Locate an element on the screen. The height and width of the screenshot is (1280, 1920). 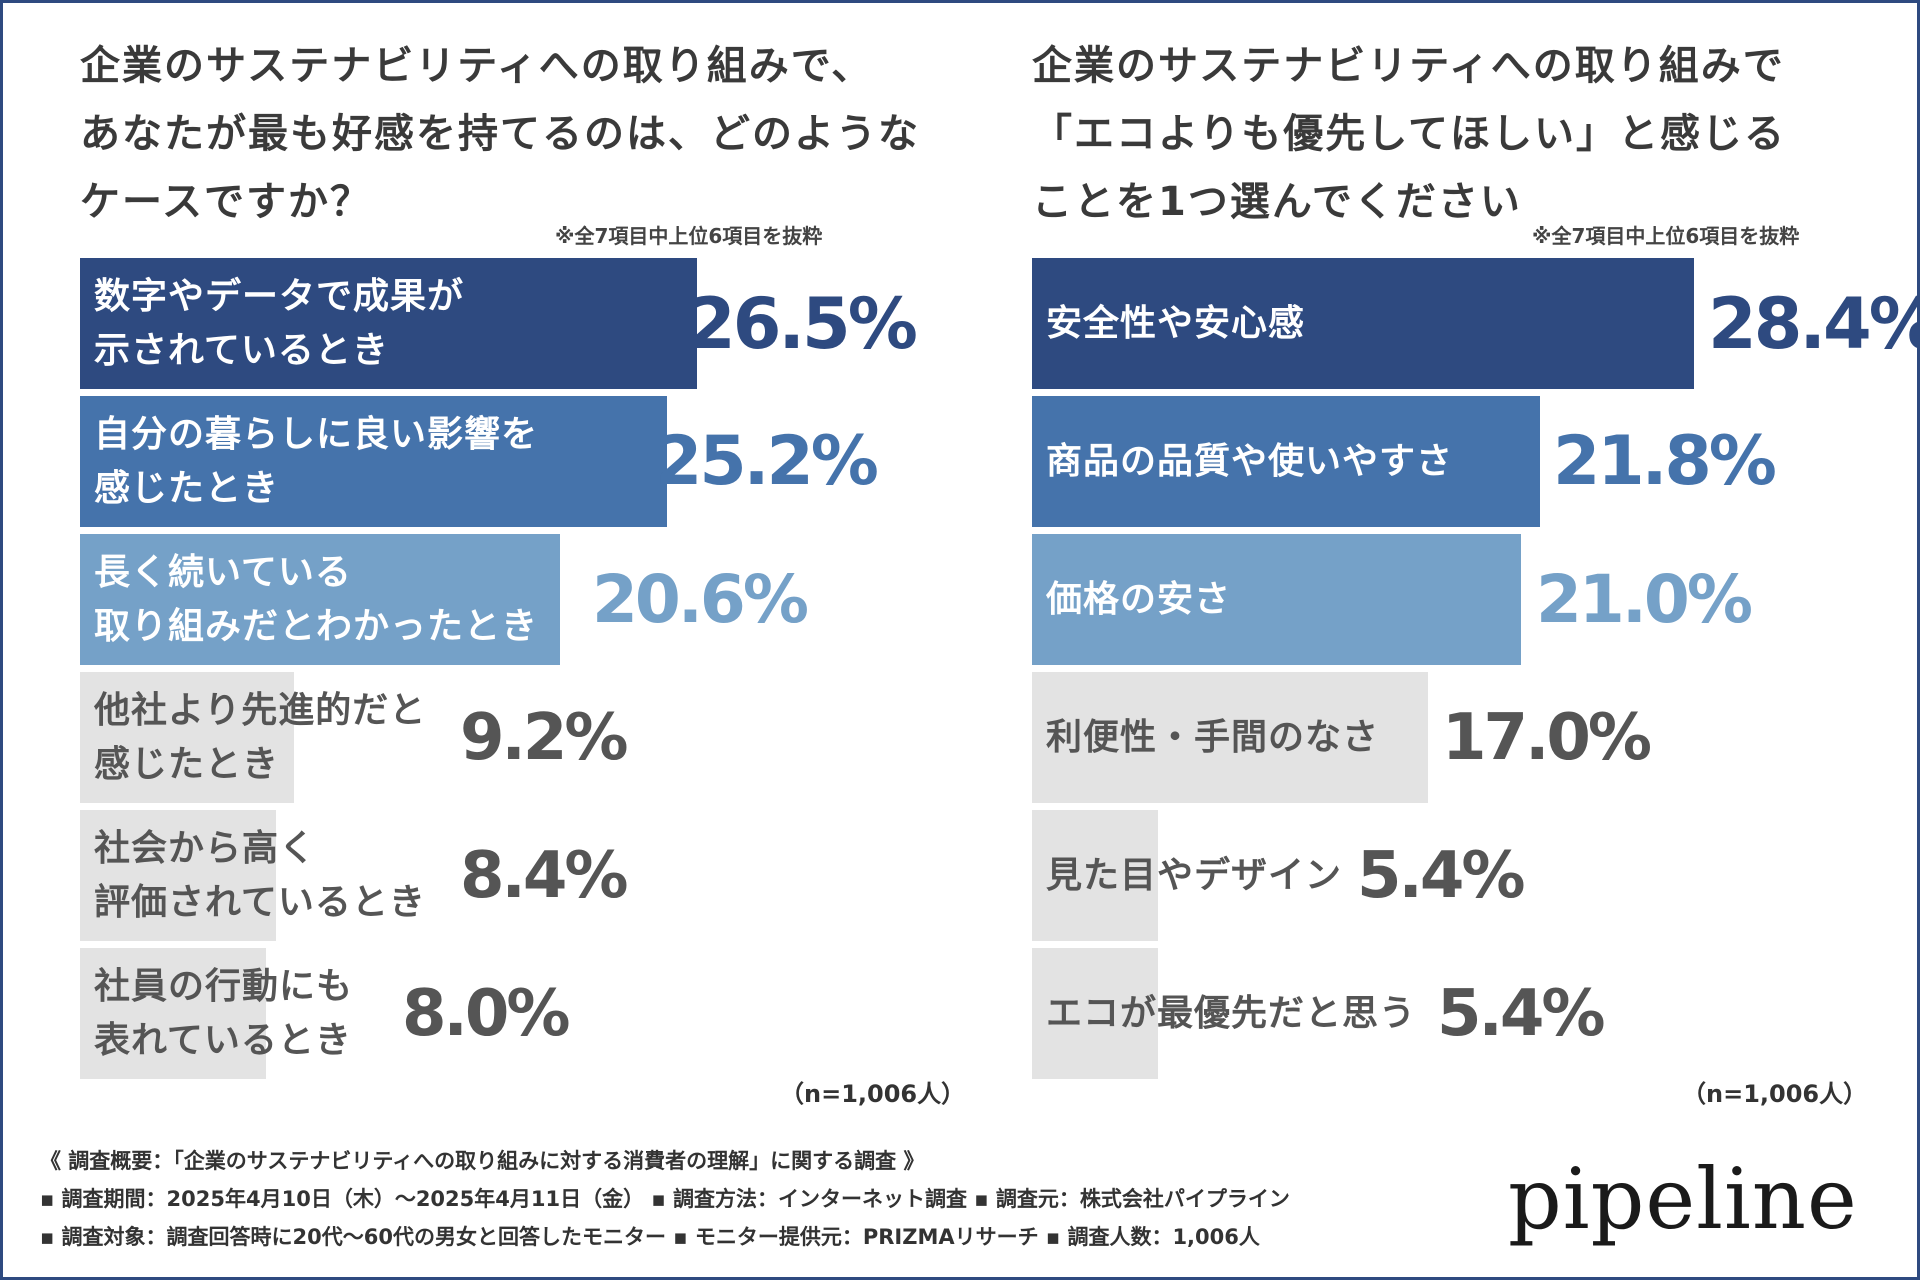
bar-row: 商品の品質や使いやすさ 21.8% is located at coordinates (1462, 461).